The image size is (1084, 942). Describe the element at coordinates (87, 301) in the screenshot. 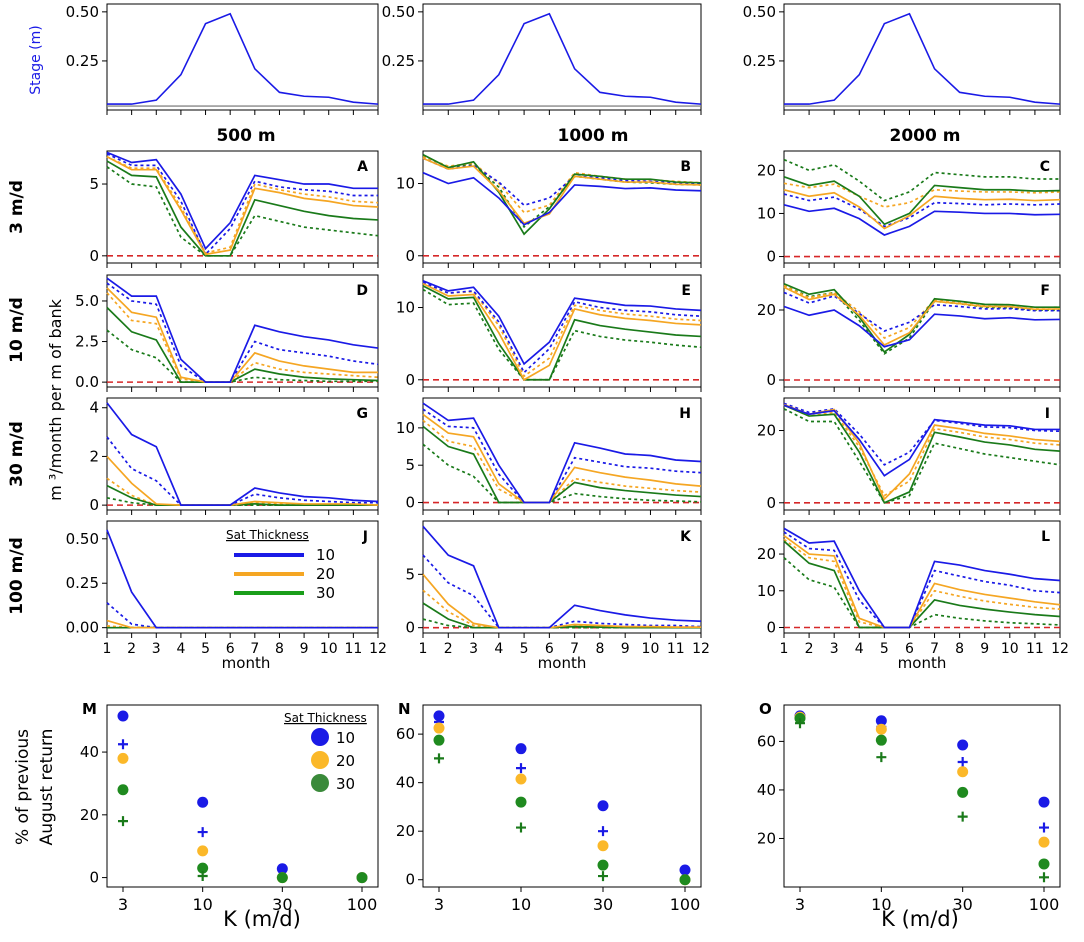

I see `ytick-label: 5.0` at that location.